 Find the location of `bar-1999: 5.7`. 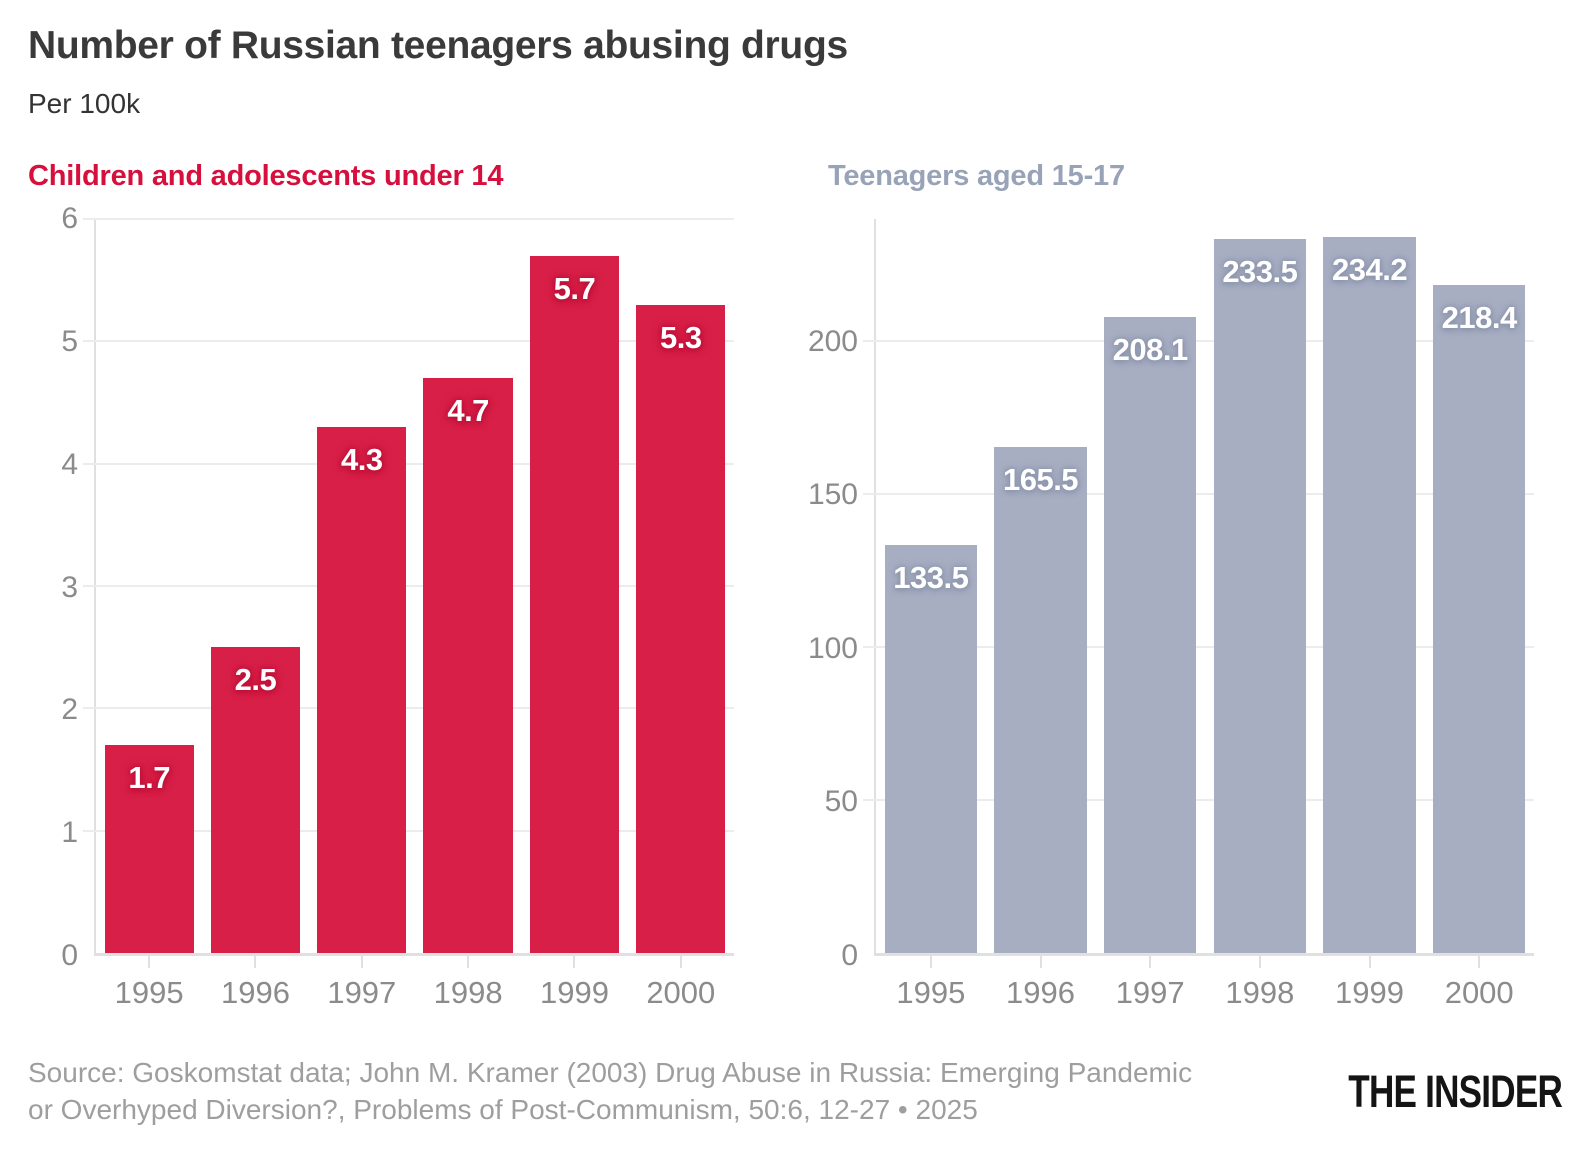

bar-1999: 5.7 is located at coordinates (574, 604).